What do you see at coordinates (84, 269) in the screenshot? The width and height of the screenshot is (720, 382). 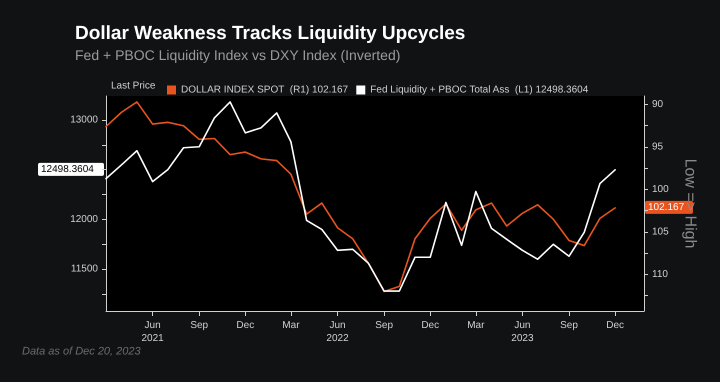 I see `y-tick-label: 11500` at bounding box center [84, 269].